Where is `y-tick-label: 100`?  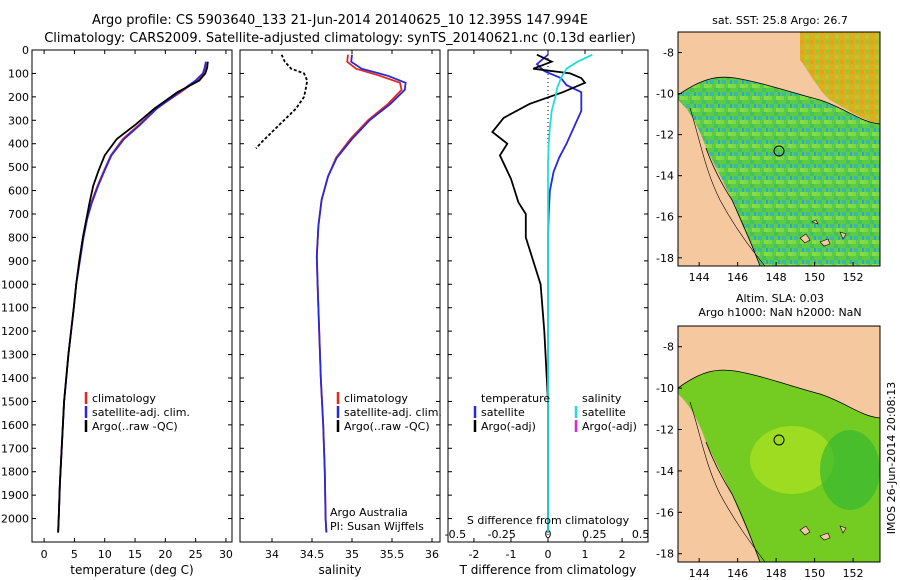
y-tick-label: 100 is located at coordinates (18, 73).